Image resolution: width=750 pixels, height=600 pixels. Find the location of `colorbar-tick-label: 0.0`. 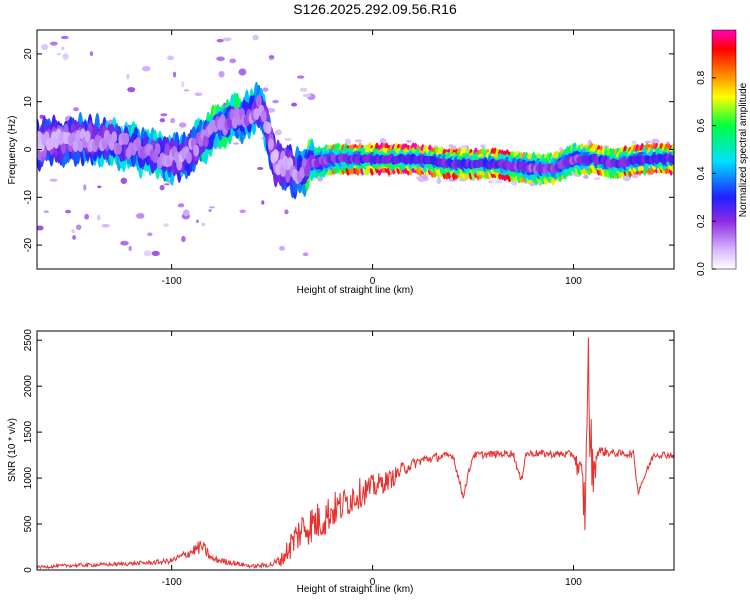

colorbar-tick-label: 0.0 is located at coordinates (701, 269).